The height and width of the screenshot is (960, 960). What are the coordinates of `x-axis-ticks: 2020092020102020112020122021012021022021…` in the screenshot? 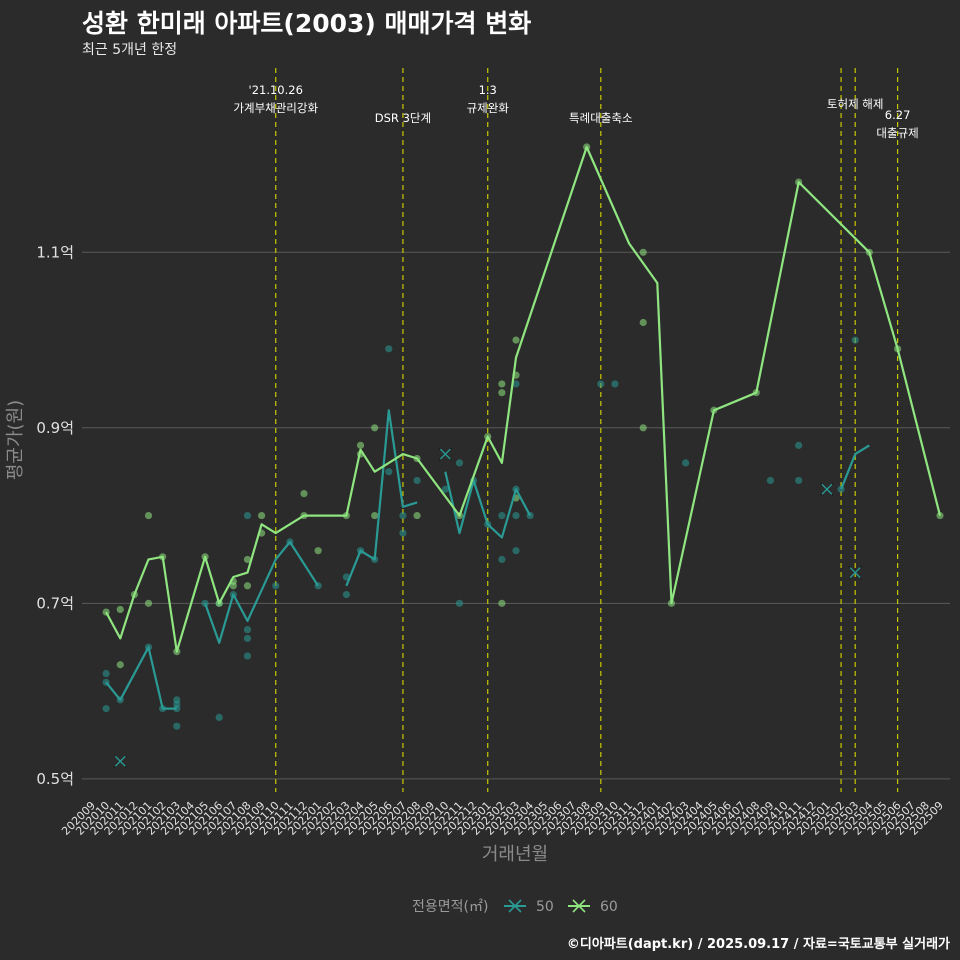 It's located at (502, 818).